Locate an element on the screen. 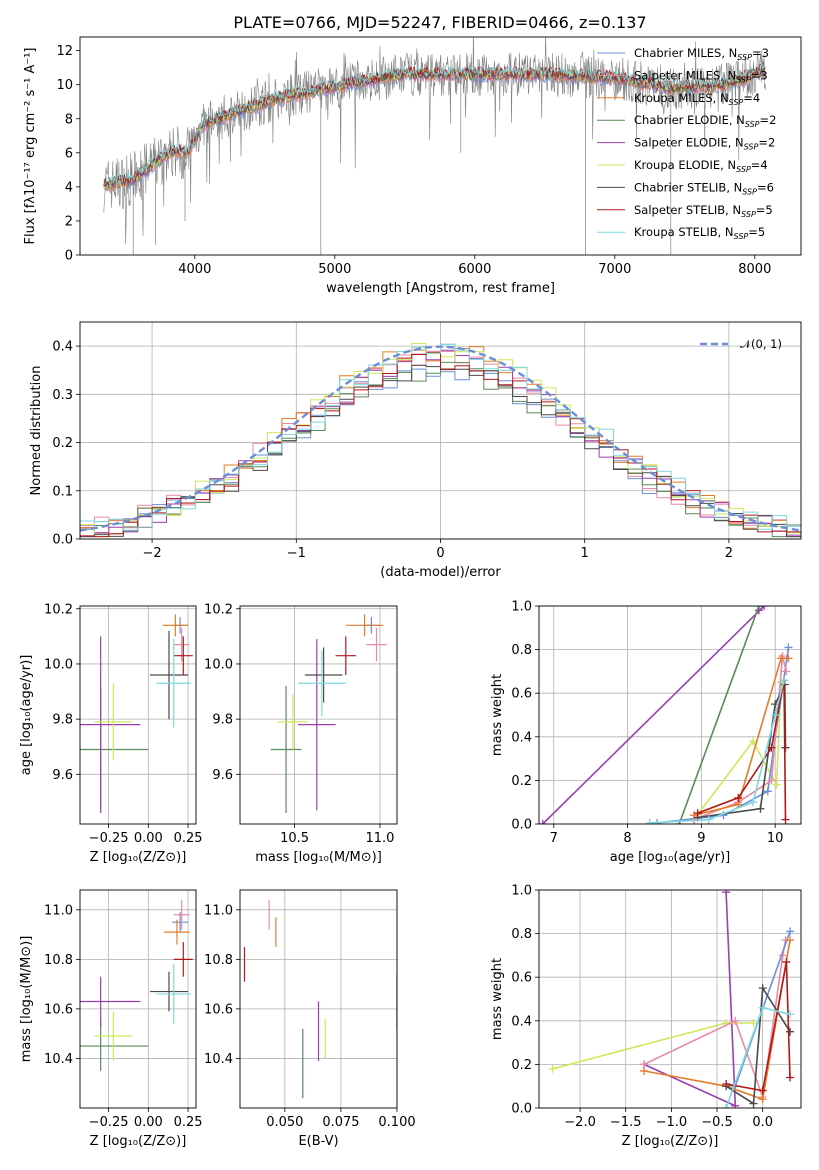 The height and width of the screenshot is (1170, 819). y-tick-label: 10.8 is located at coordinates (218, 960).